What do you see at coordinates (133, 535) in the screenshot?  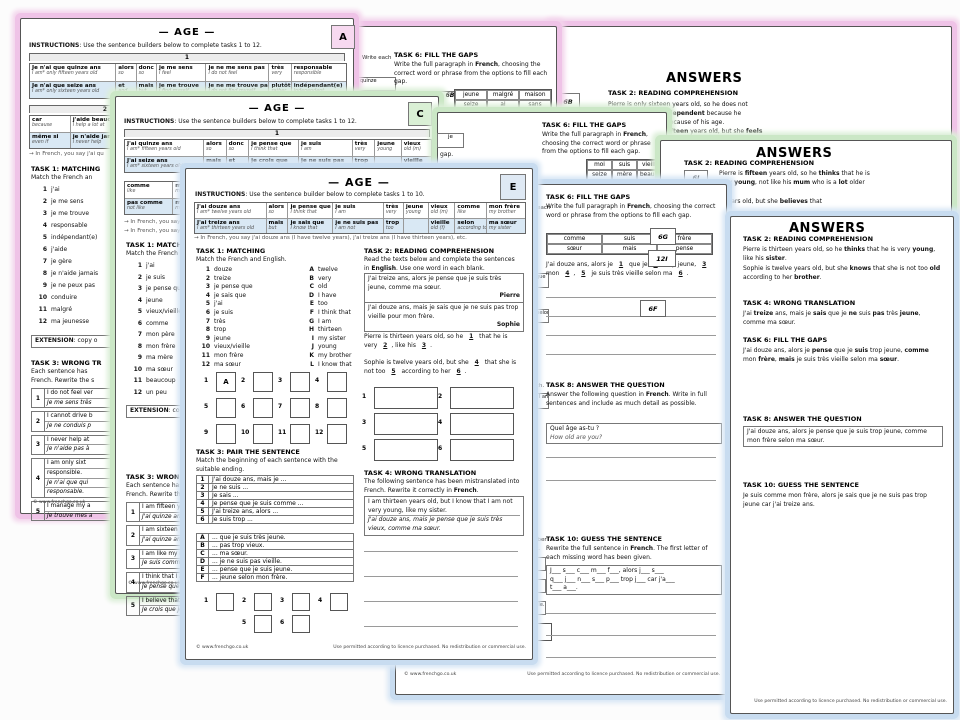 I see `row-number: 2` at bounding box center [133, 535].